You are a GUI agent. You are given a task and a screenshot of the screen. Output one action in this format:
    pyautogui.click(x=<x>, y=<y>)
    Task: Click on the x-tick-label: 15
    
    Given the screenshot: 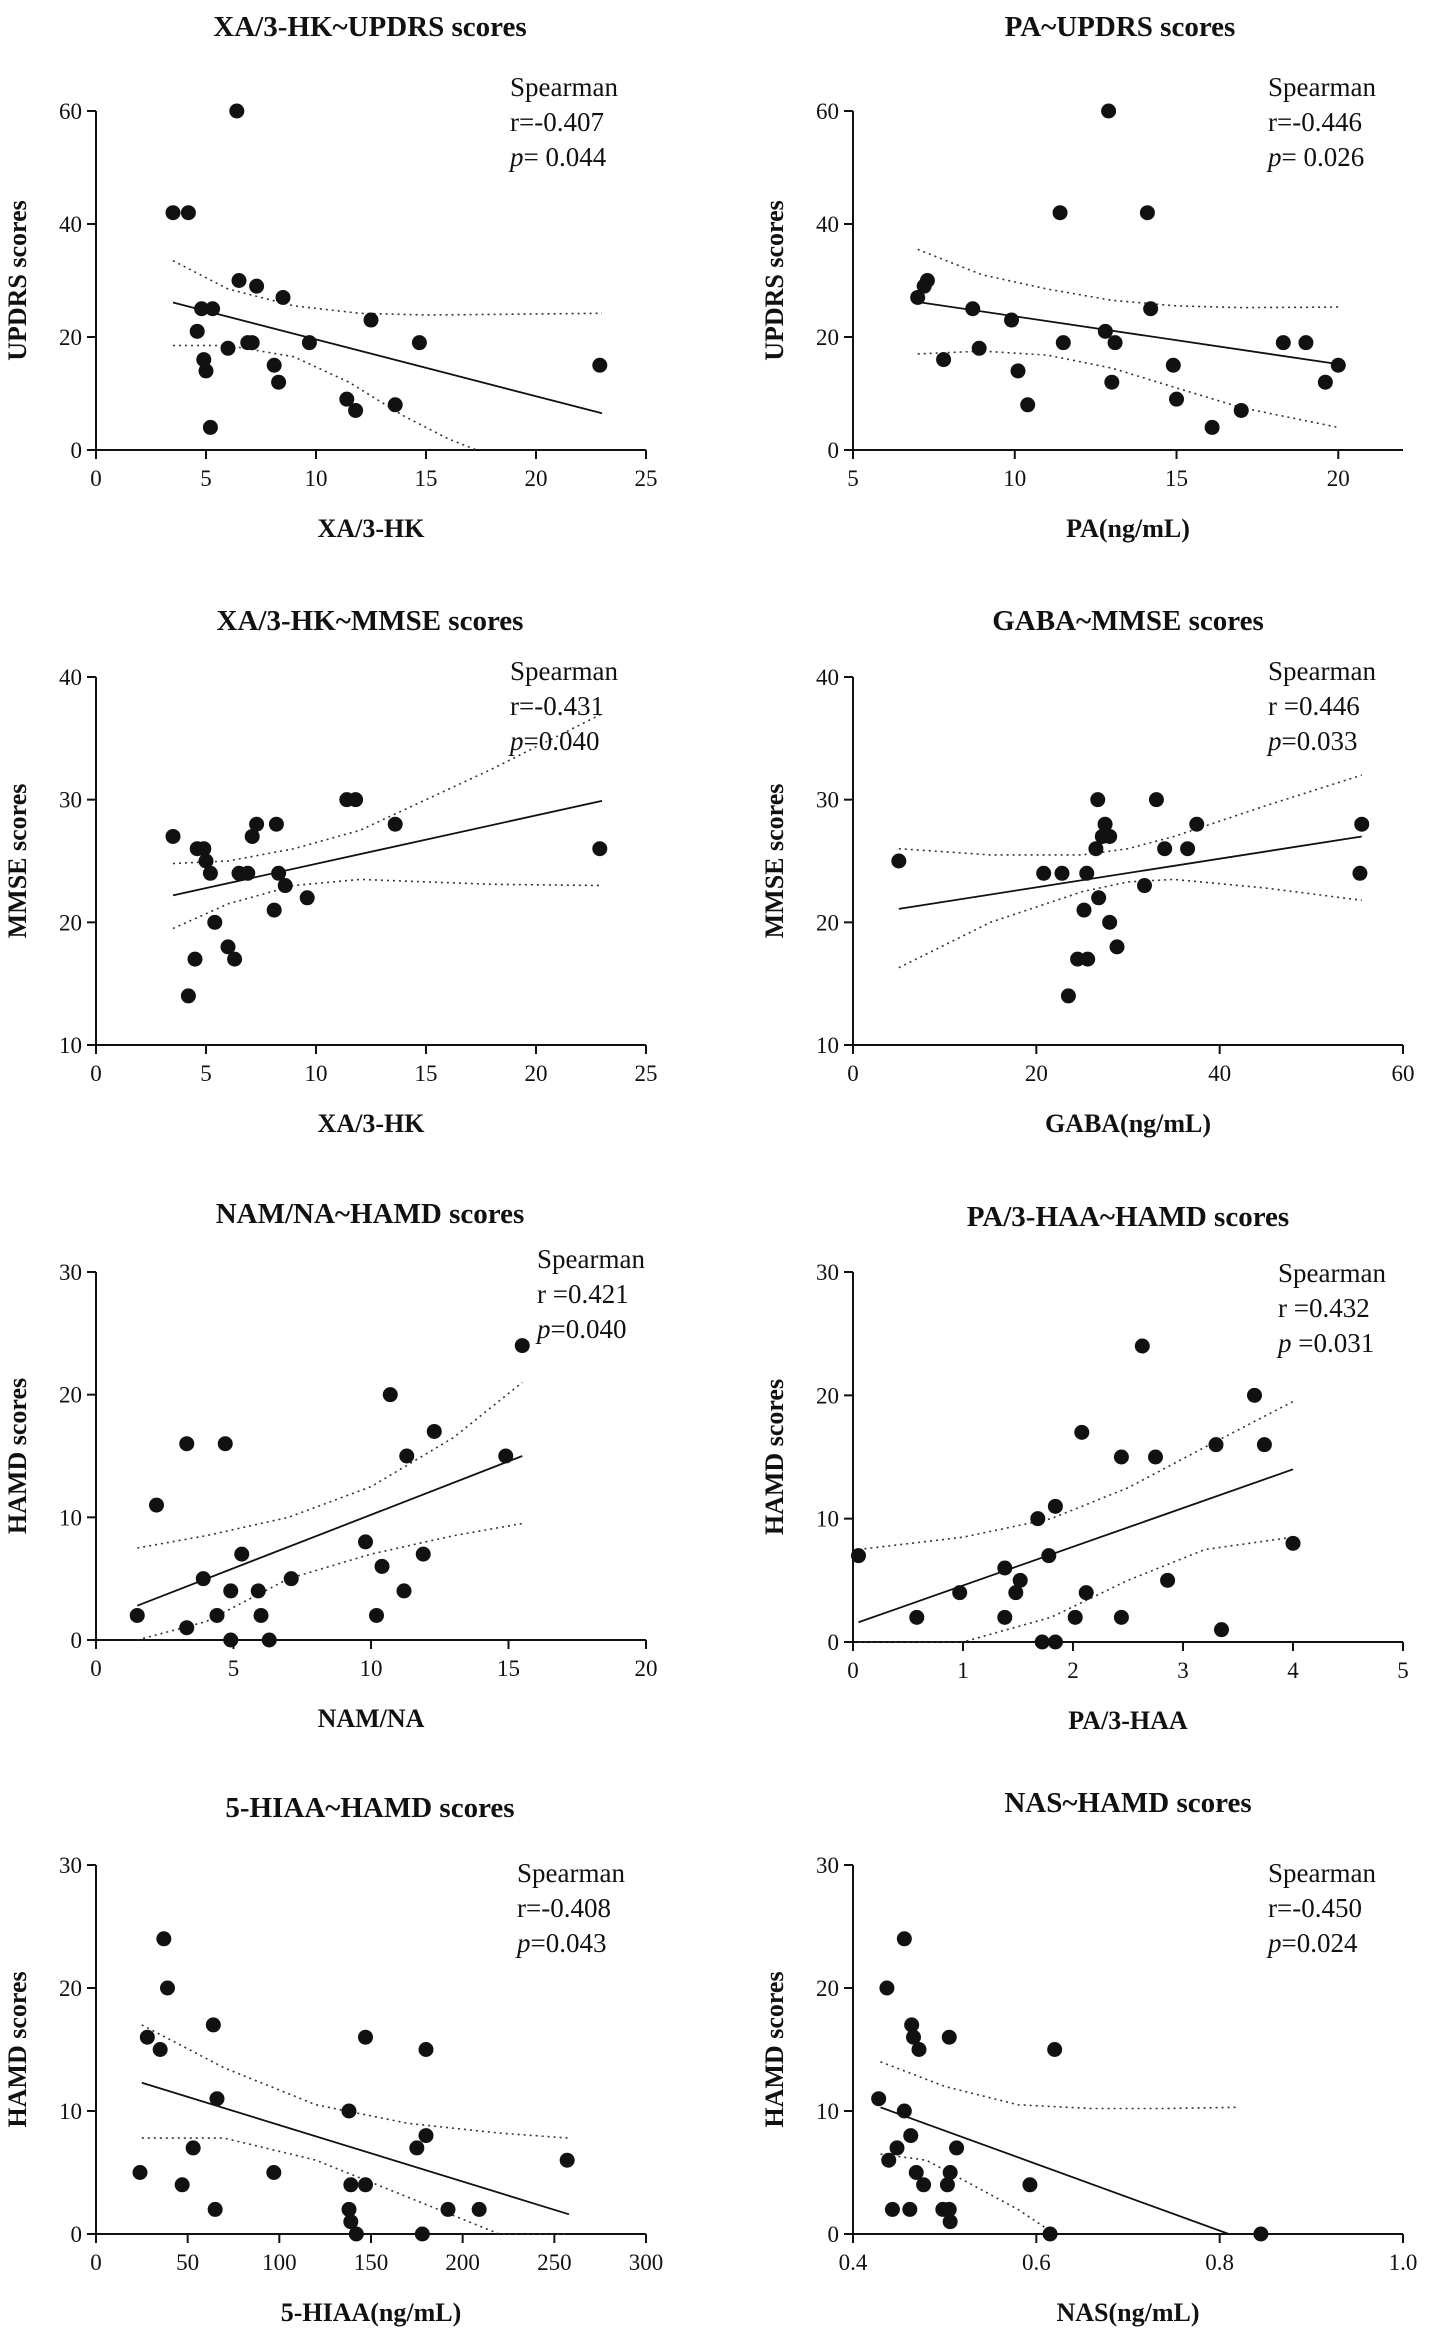 What is the action you would take?
    pyautogui.click(x=508, y=1668)
    